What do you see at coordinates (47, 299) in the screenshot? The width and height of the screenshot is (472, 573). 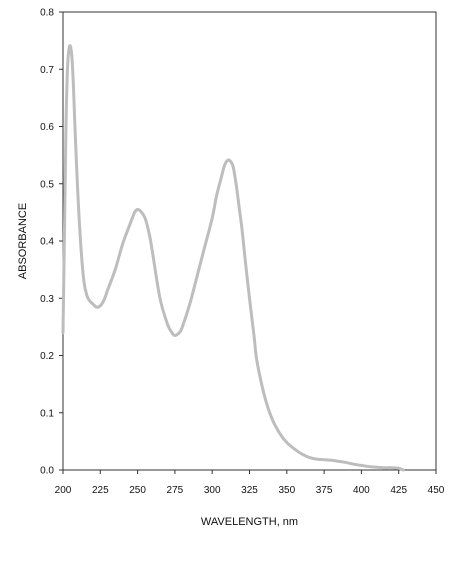 I see `y-tick-label: 0.3` at bounding box center [47, 299].